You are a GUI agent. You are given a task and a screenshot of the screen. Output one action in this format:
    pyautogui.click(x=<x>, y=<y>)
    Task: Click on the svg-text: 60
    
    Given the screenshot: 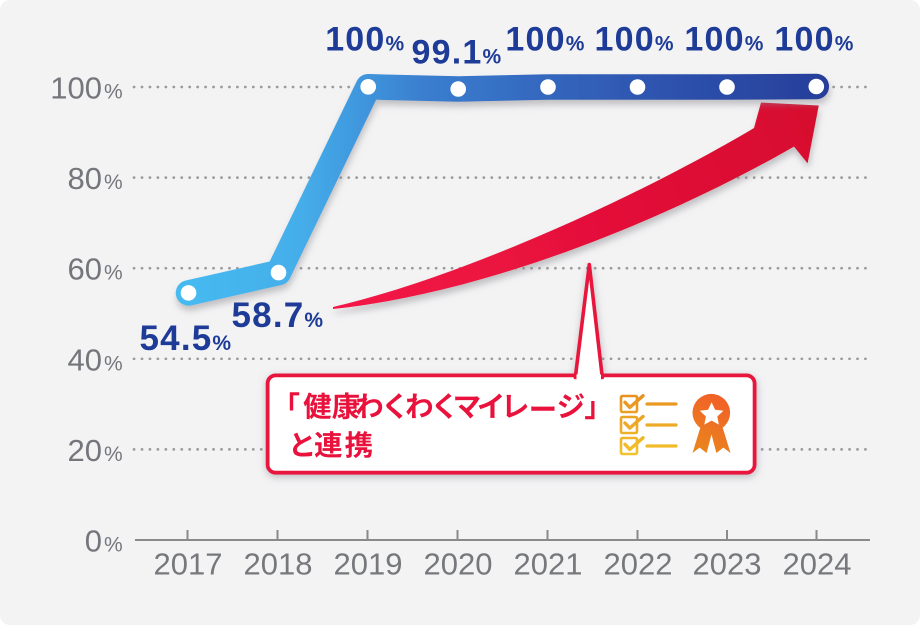 What is the action you would take?
    pyautogui.click(x=85, y=269)
    